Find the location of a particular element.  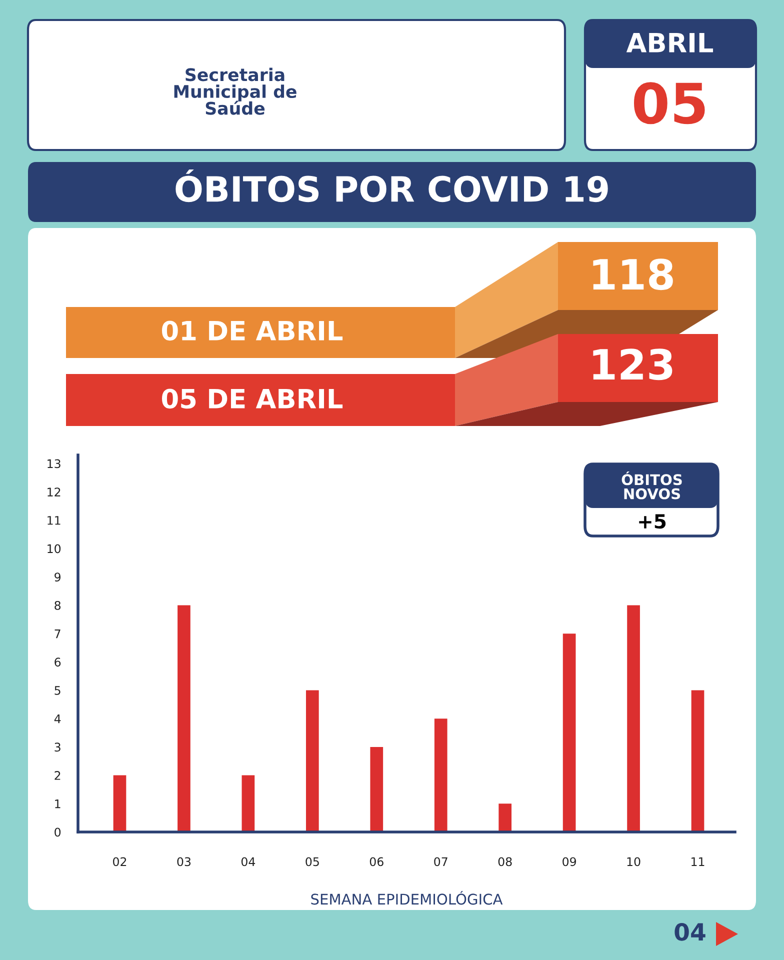

x-tick-label: 11 is located at coordinates (698, 861).